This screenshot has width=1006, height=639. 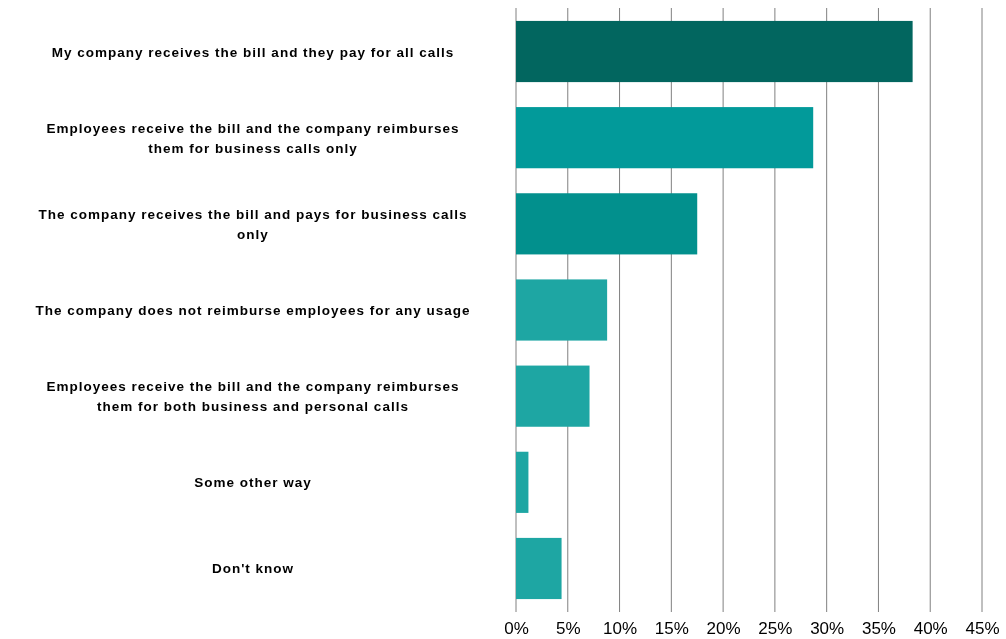 What do you see at coordinates (253, 310) in the screenshot?
I see `y-tick-label: The company does not reimburse employees for any usage` at bounding box center [253, 310].